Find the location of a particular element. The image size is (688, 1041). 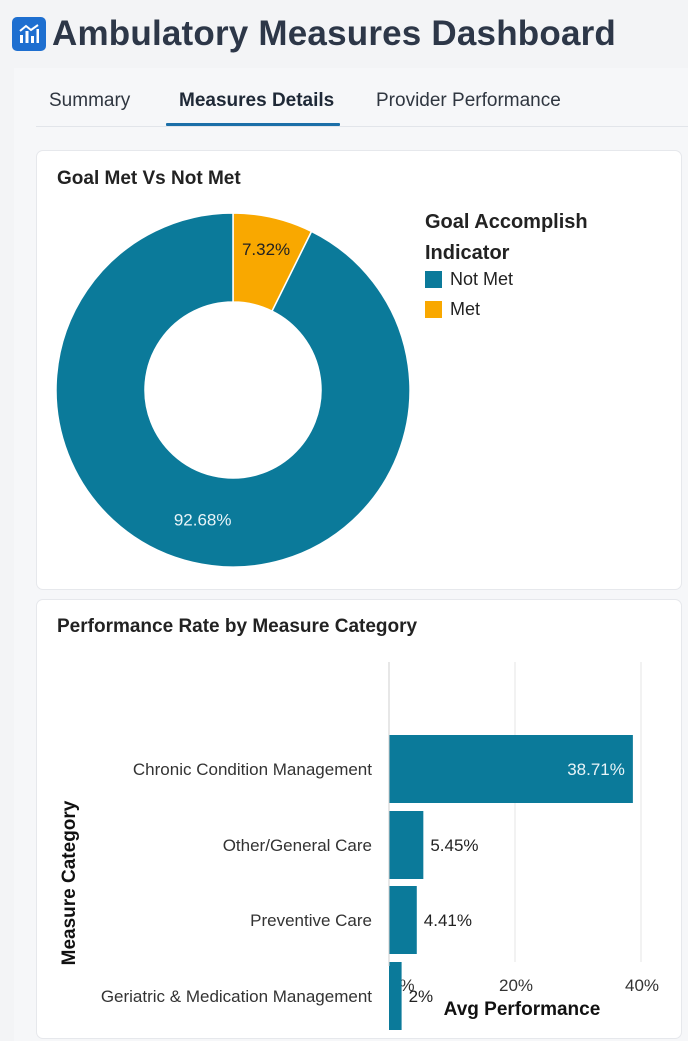

y-category-label: Preventive Care is located at coordinates (311, 920).